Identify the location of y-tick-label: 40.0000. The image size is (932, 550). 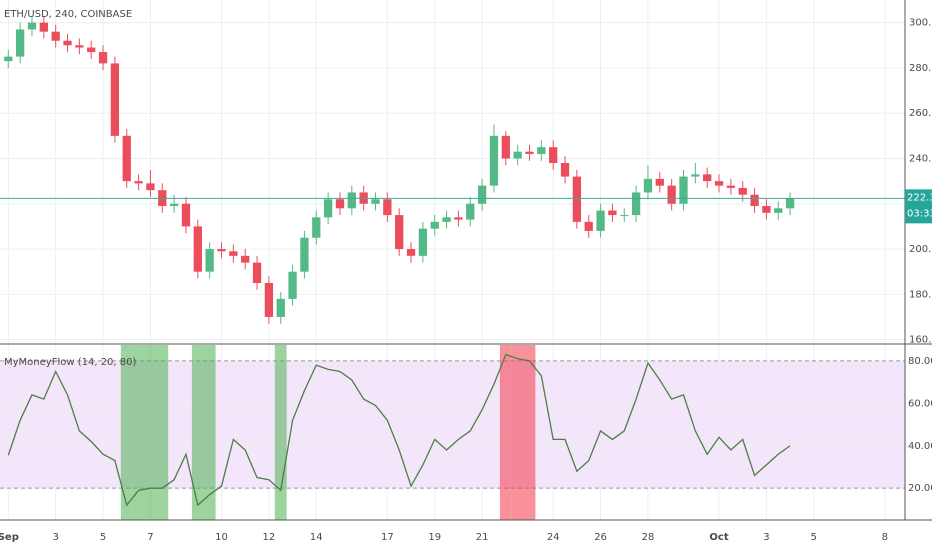
(920, 446).